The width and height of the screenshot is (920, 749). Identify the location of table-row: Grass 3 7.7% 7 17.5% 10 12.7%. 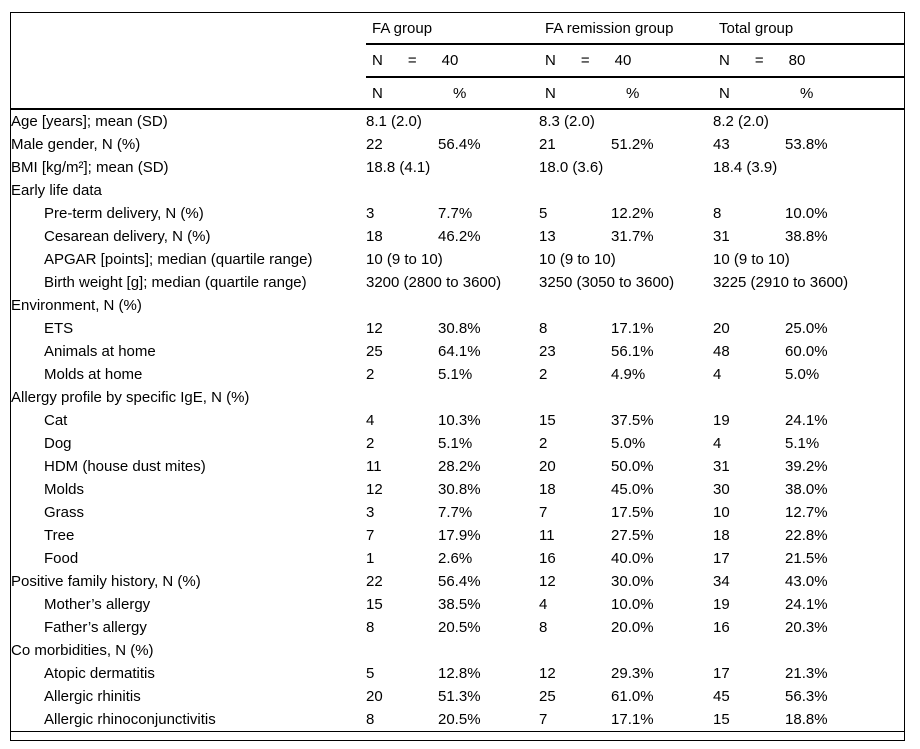
(457, 512).